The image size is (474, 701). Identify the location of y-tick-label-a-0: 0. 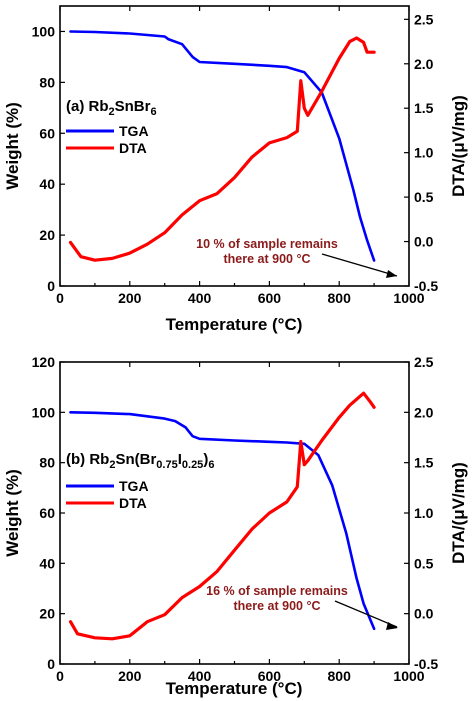
(51, 286).